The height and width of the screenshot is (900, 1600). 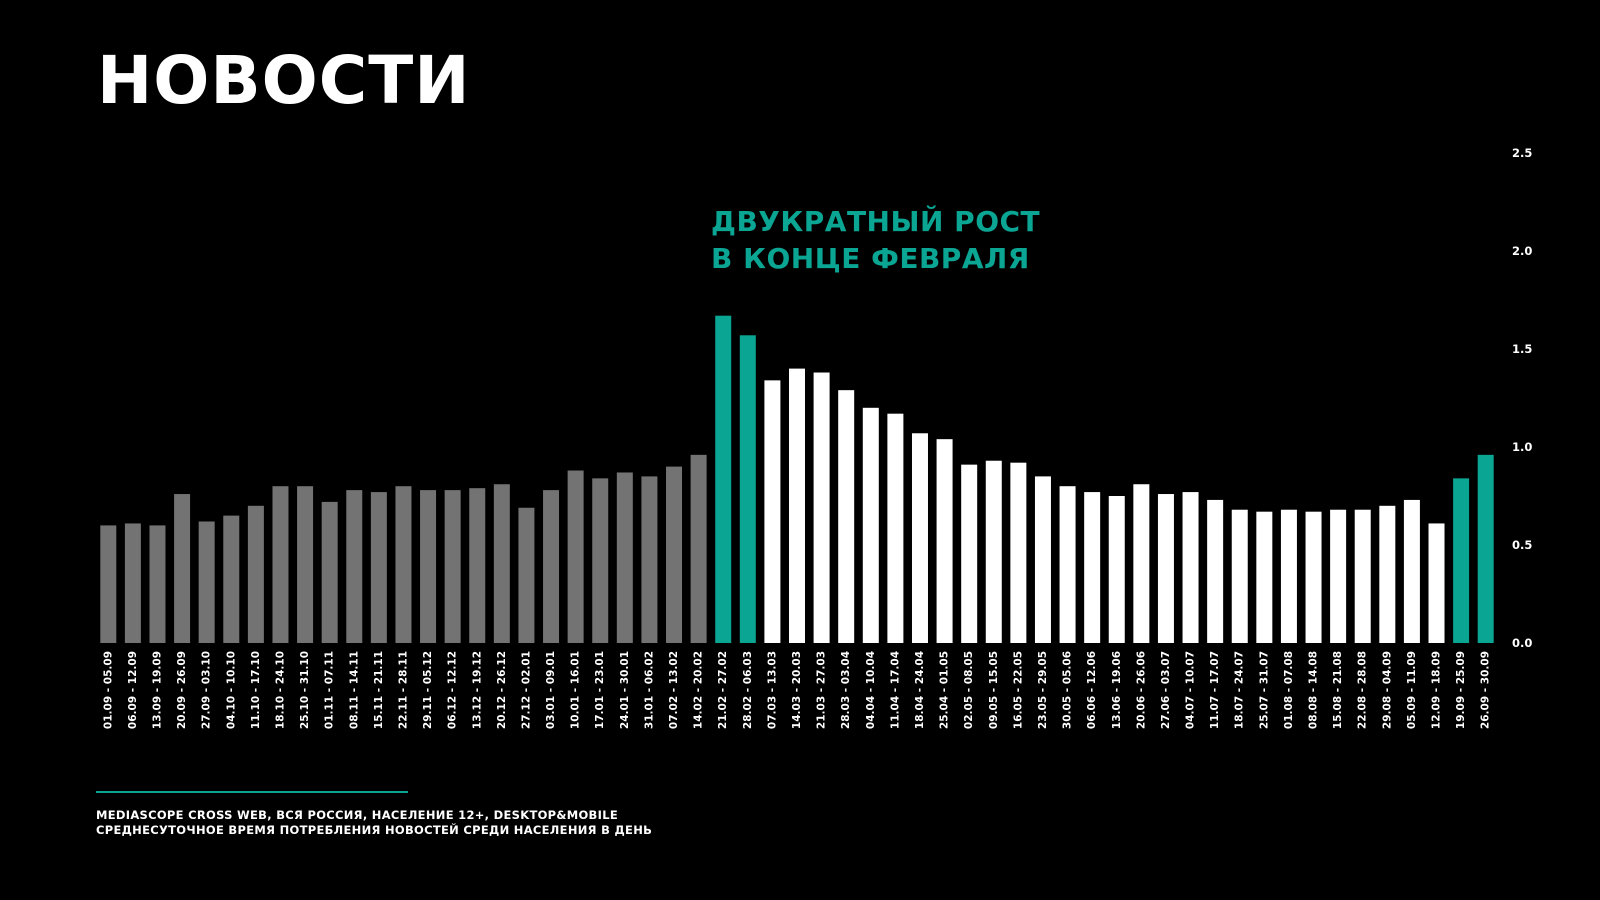 I want to click on x-tick-label-55: 12.09 - 18.09, so click(x=1437, y=690).